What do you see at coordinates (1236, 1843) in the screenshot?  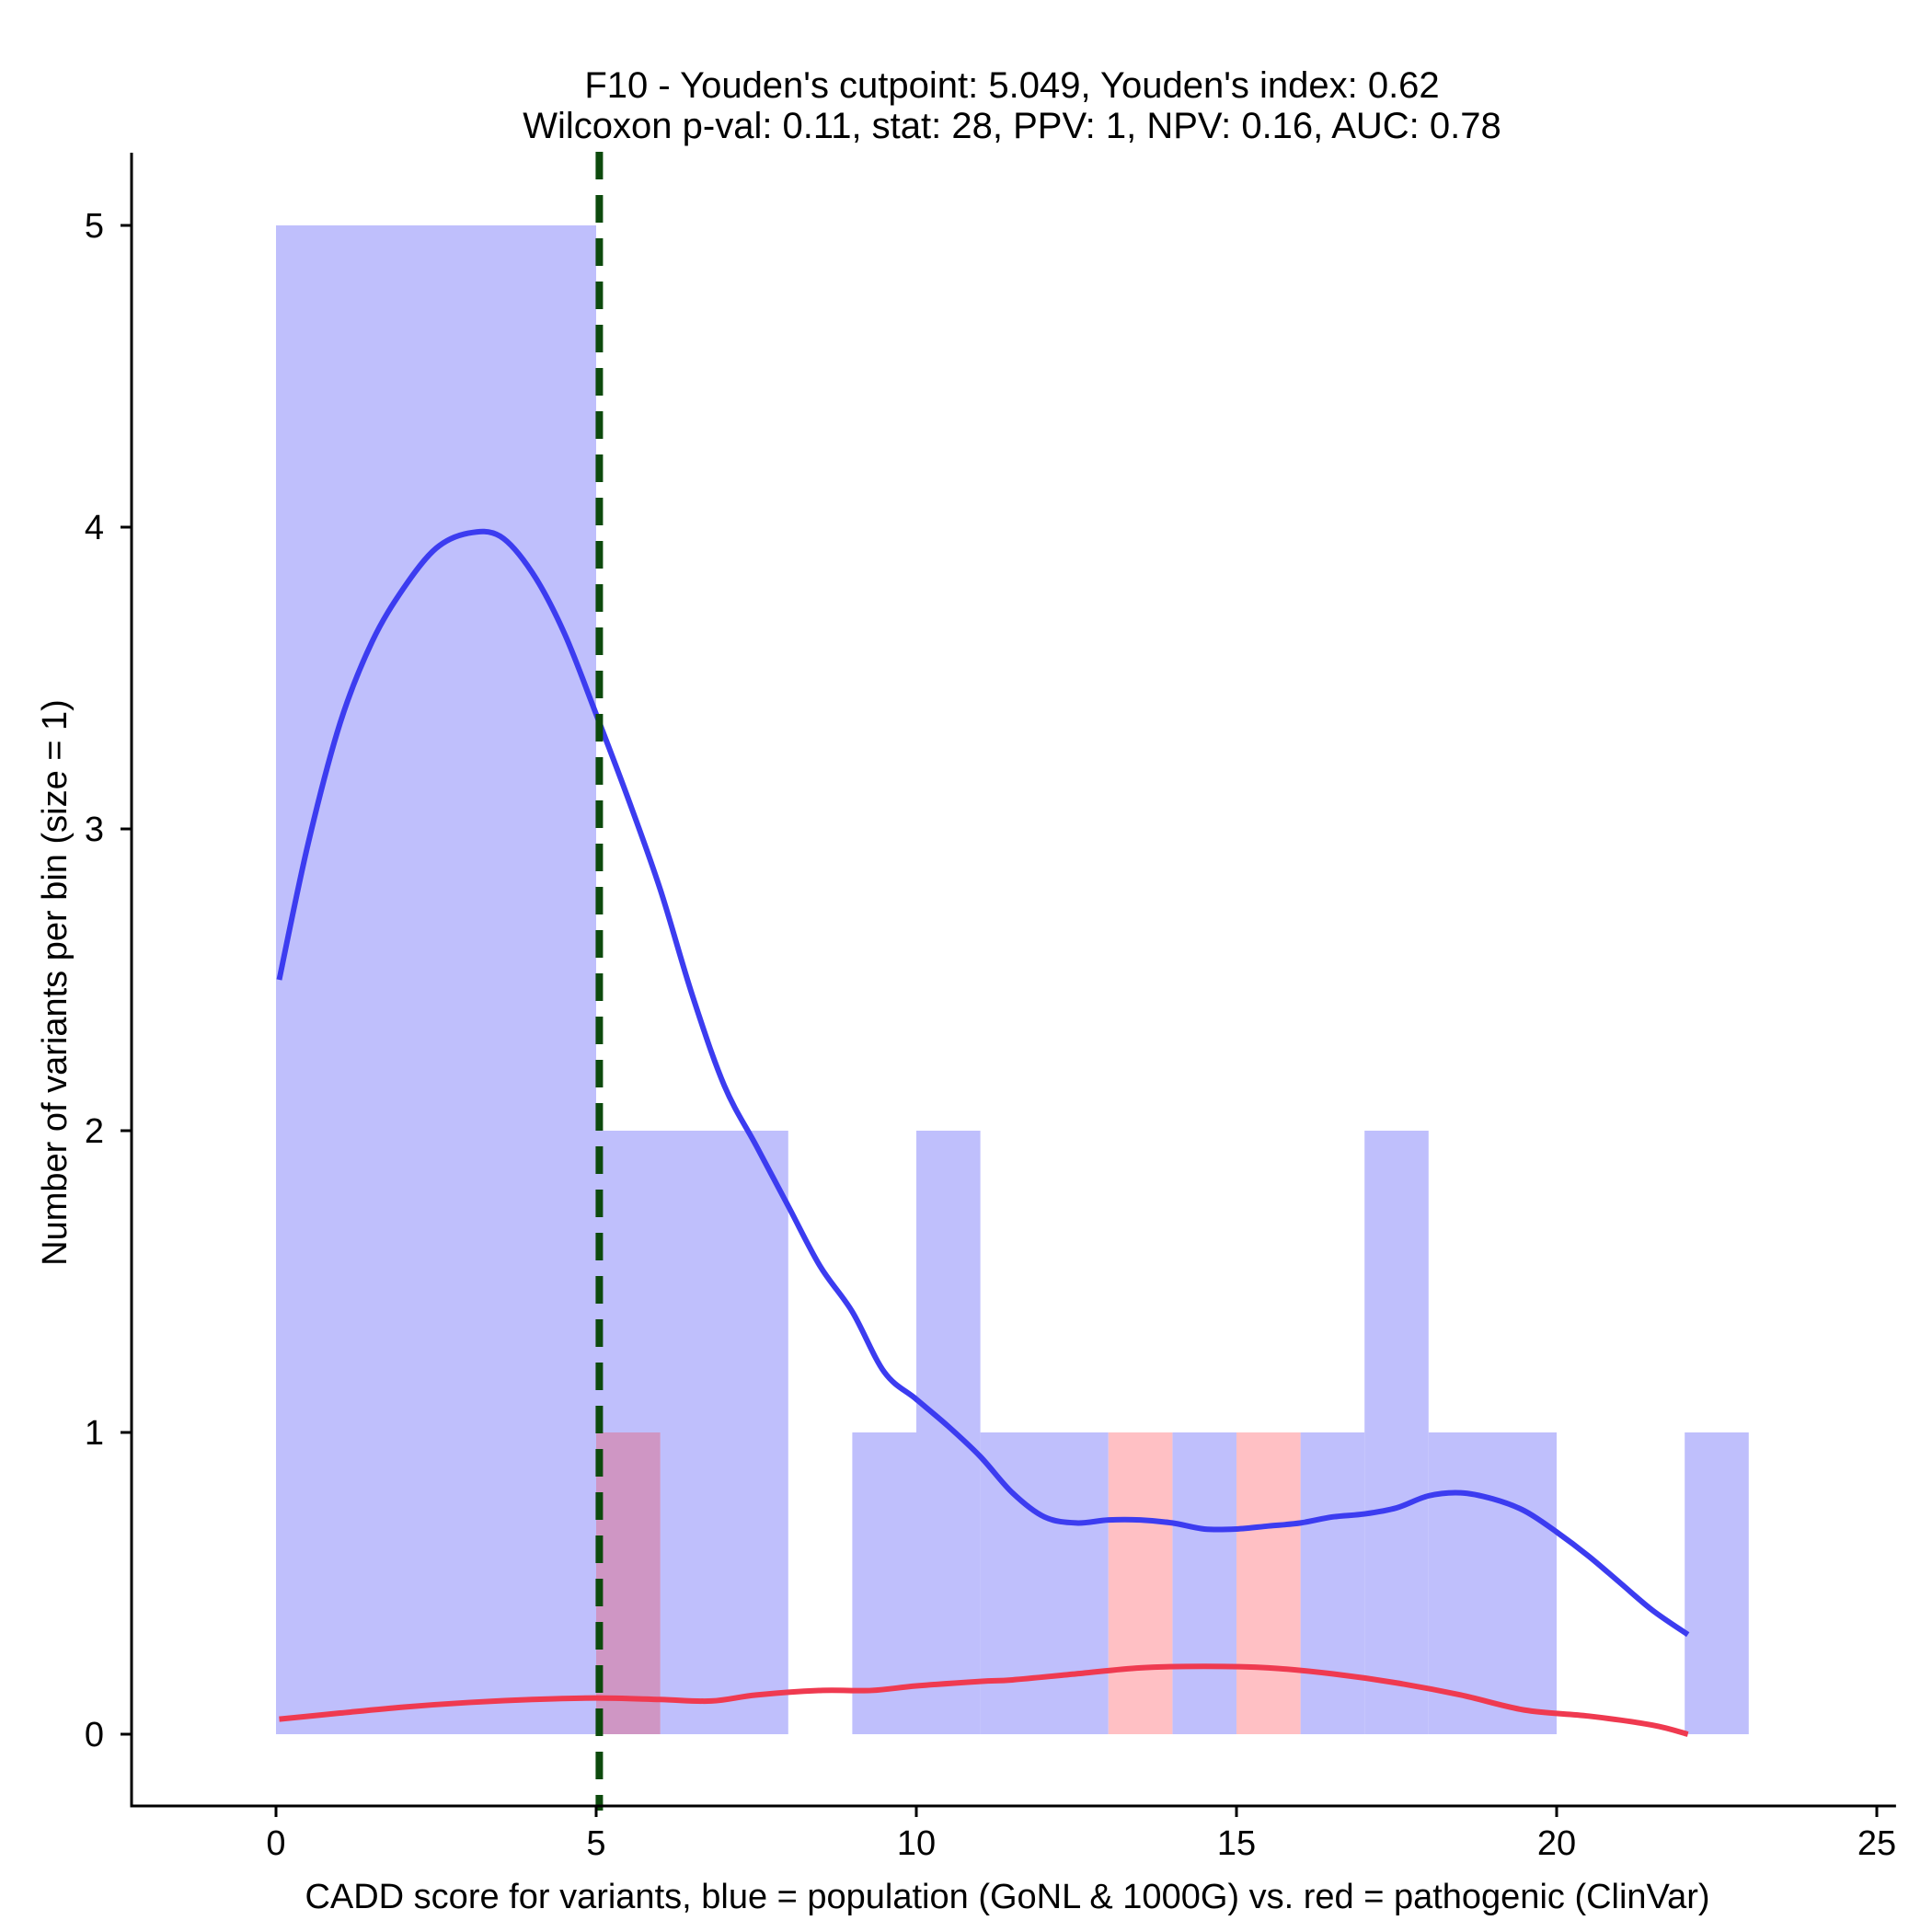 I see `x-tick-label-15: 15` at bounding box center [1236, 1843].